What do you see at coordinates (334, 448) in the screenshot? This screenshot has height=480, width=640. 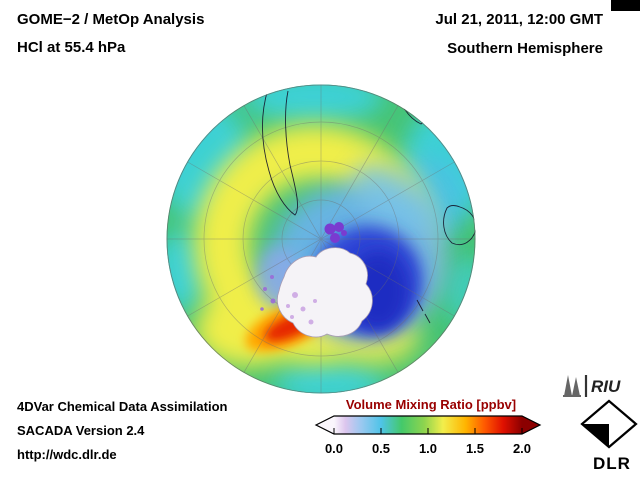 I see `colorbar-tick-label: 0.0` at bounding box center [334, 448].